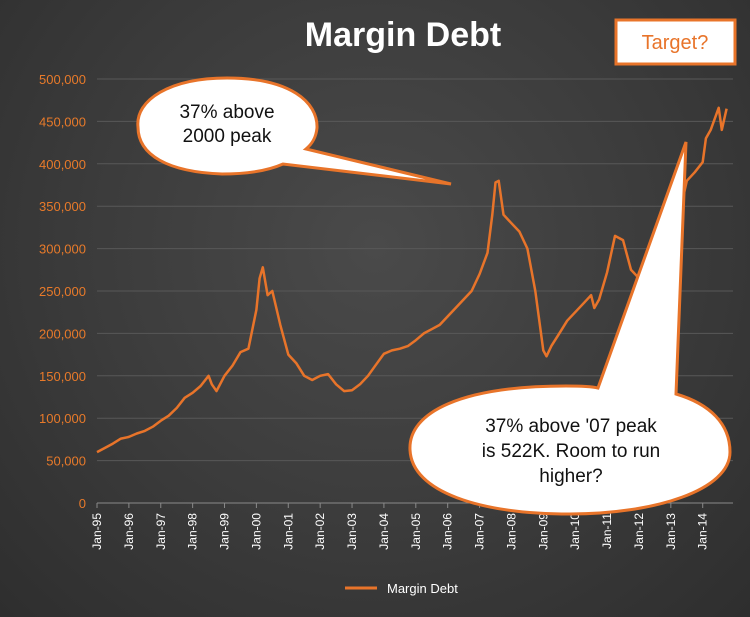 This screenshot has height=617, width=750. What do you see at coordinates (62, 164) in the screenshot?
I see `y-tick-label: 400,000` at bounding box center [62, 164].